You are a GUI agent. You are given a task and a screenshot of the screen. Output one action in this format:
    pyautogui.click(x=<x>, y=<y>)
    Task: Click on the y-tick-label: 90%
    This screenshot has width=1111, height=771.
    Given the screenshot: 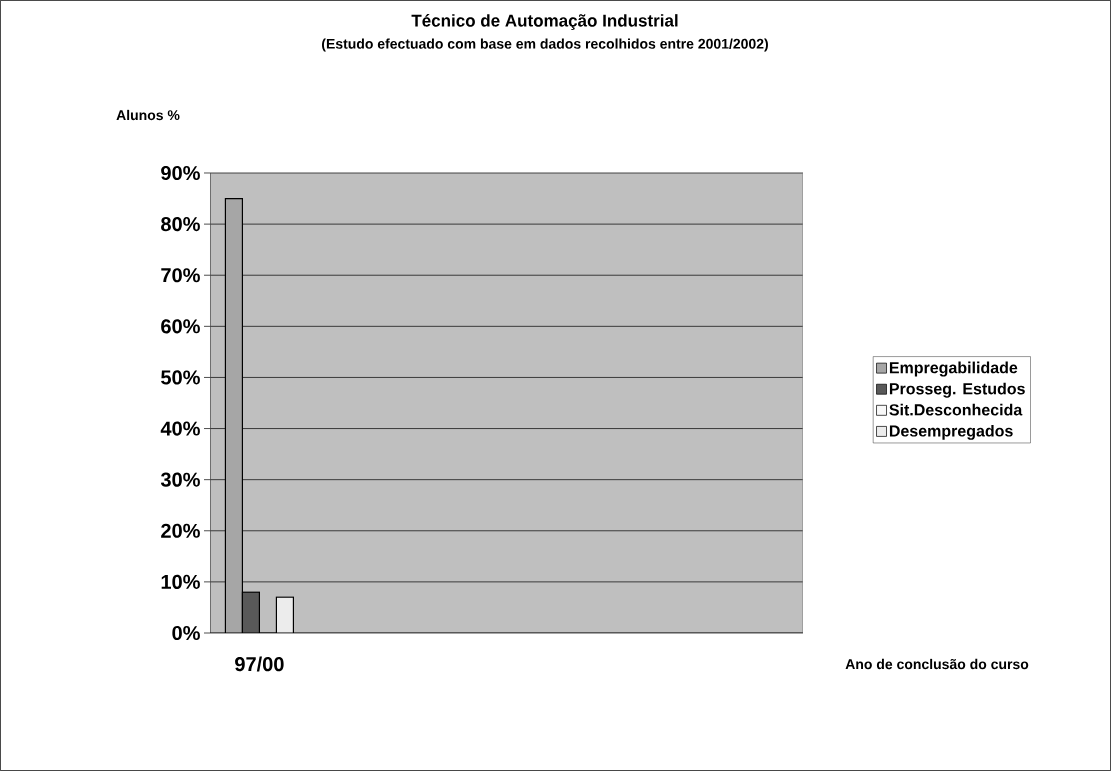 What is the action you would take?
    pyautogui.click(x=180, y=173)
    